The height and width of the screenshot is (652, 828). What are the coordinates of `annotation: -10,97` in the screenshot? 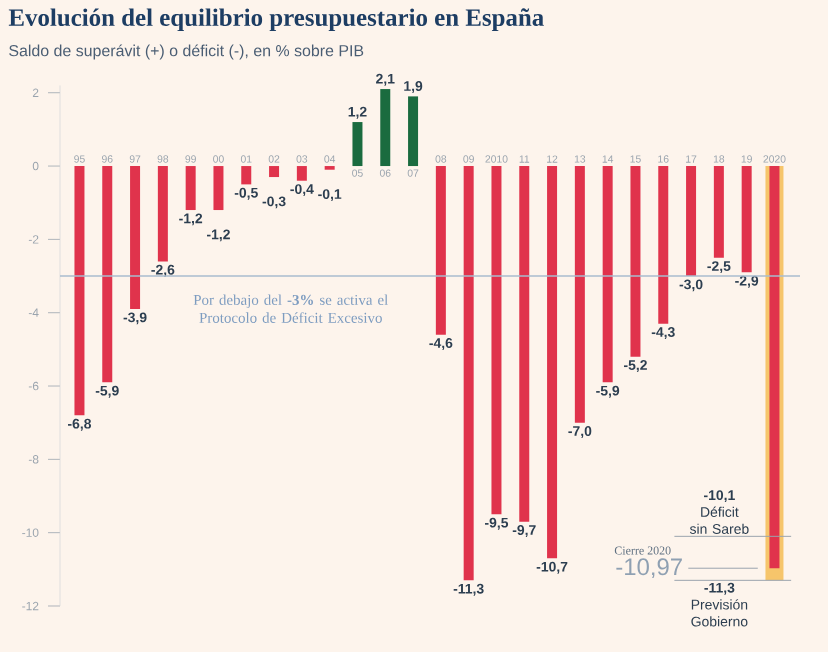 It's located at (649, 568).